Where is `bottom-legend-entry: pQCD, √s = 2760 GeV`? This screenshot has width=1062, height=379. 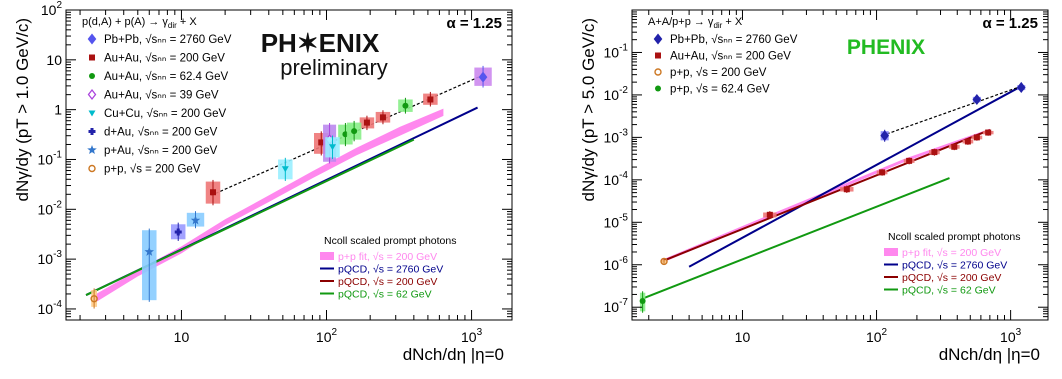 bottom-legend-entry: pQCD, √s = 2760 GeV is located at coordinates (945, 266).